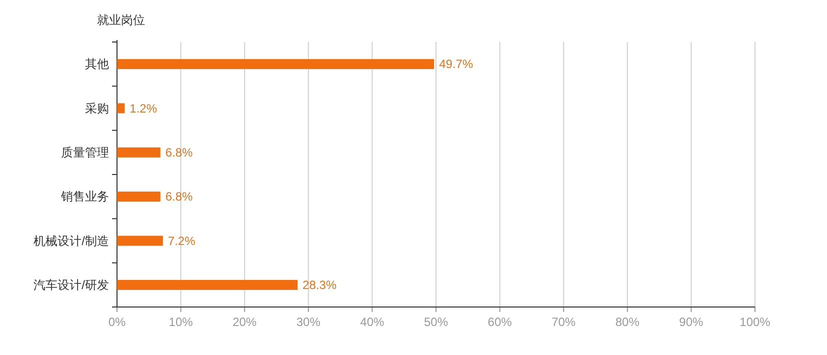  Describe the element at coordinates (71, 241) in the screenshot. I see `y-tick-label: 机械设计/制造` at that location.